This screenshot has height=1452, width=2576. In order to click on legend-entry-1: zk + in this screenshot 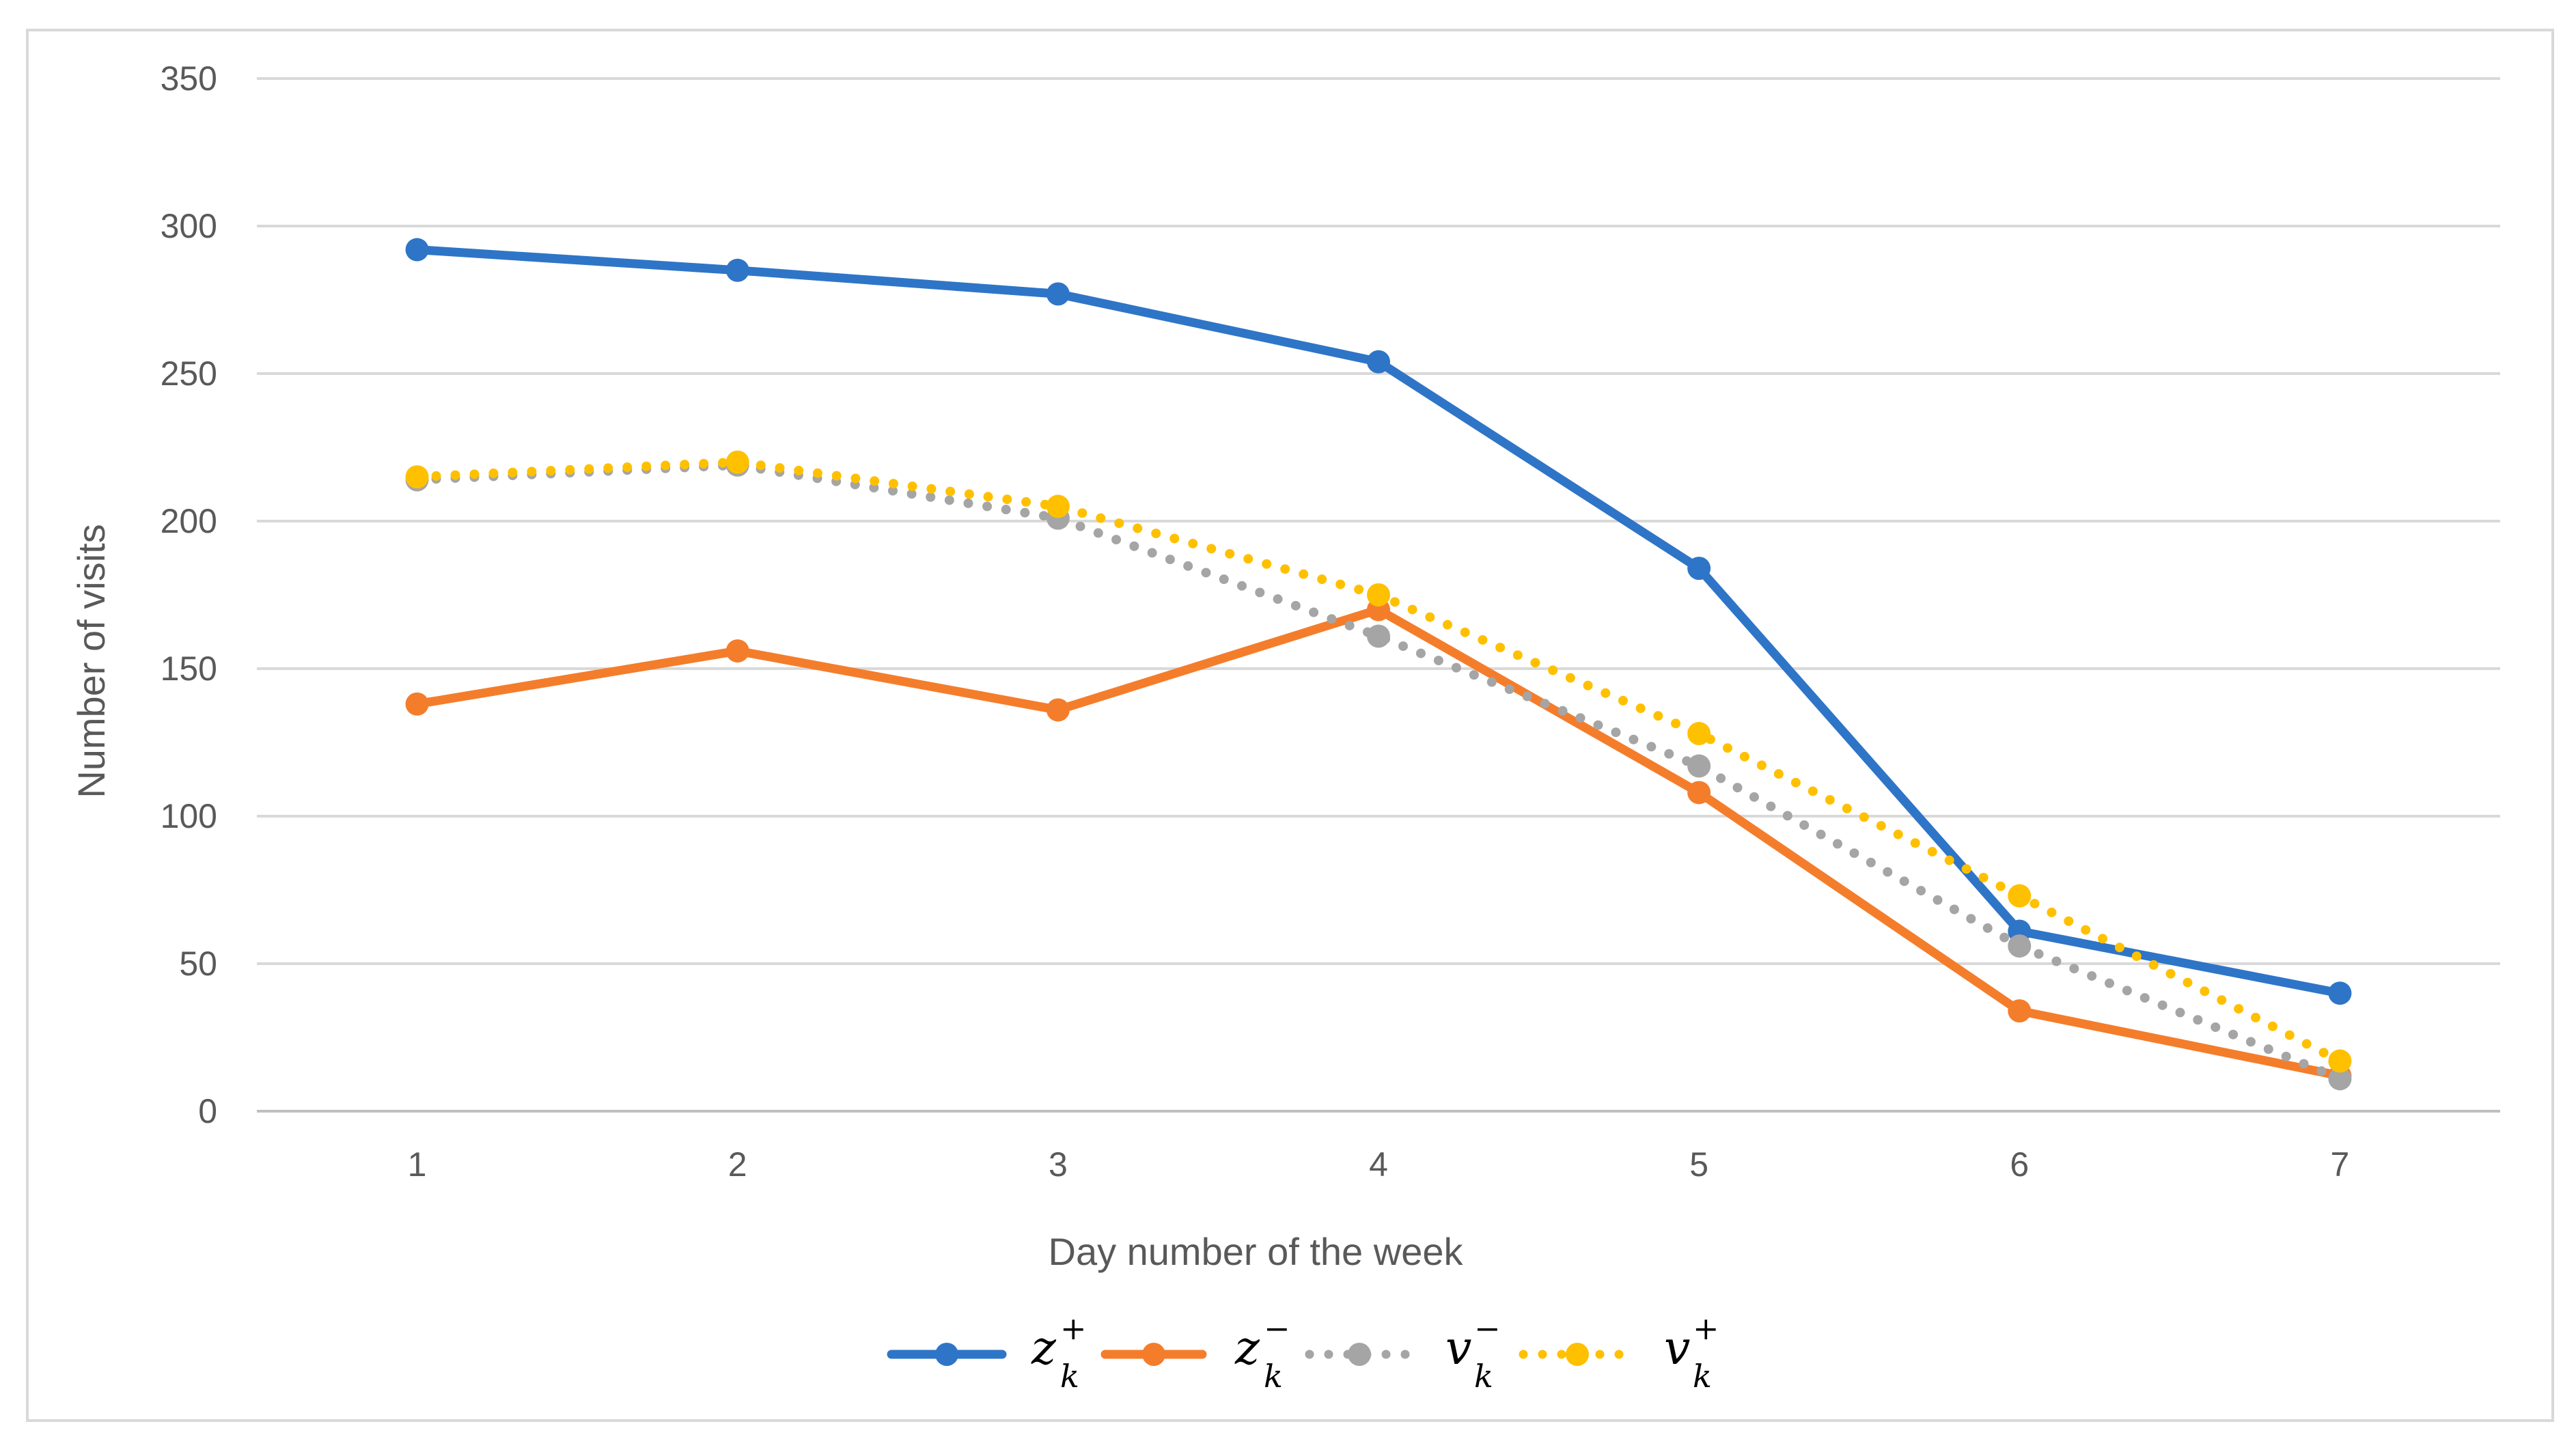, I will do `click(987, 1352)`.